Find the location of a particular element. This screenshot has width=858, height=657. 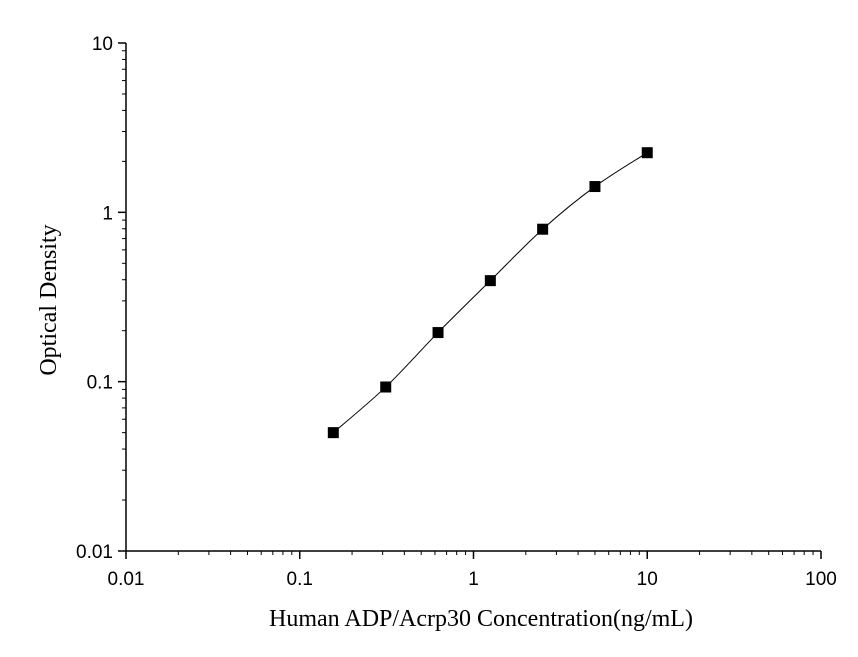

x-tick-label: 100 is located at coordinates (821, 579).